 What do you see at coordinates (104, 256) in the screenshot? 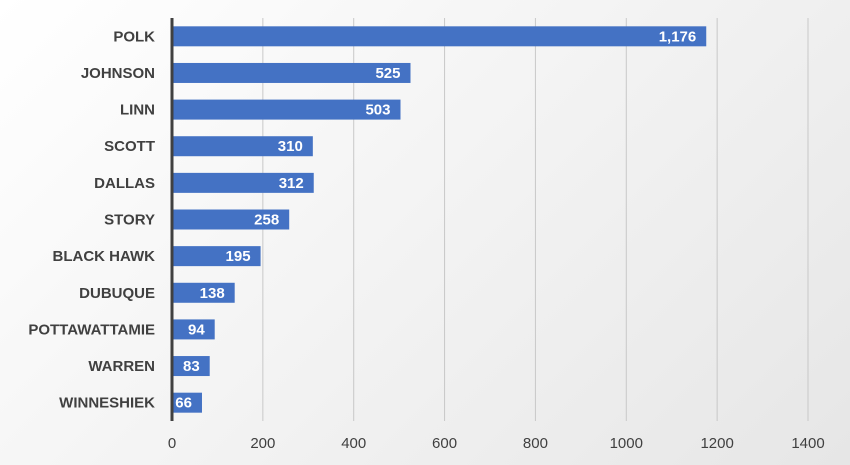
I see `category-label: BLACK HAWK` at bounding box center [104, 256].